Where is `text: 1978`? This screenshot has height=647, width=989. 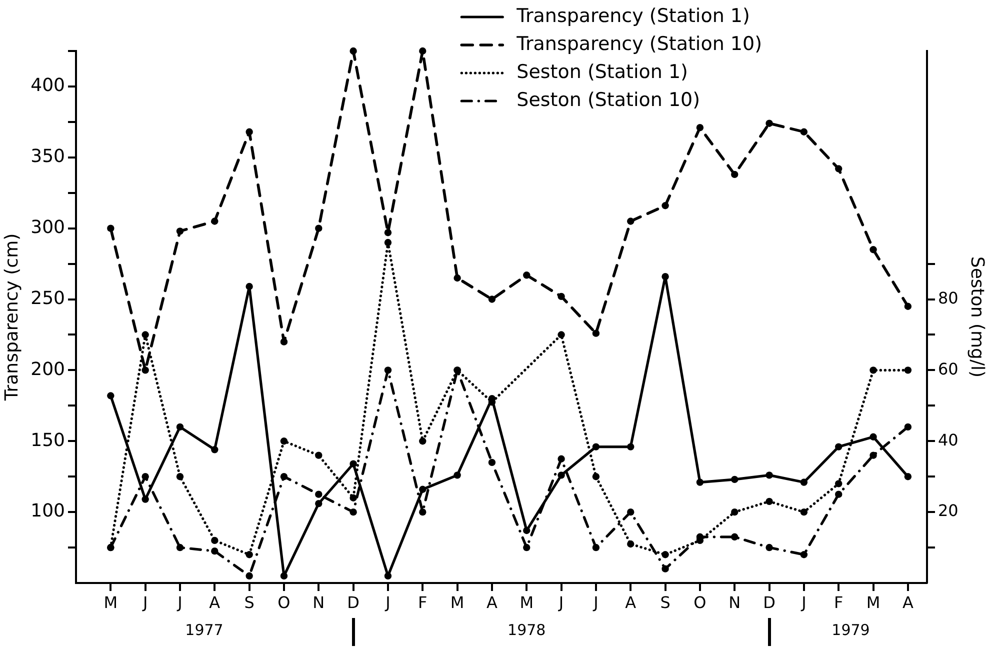 text: 1978 is located at coordinates (527, 629).